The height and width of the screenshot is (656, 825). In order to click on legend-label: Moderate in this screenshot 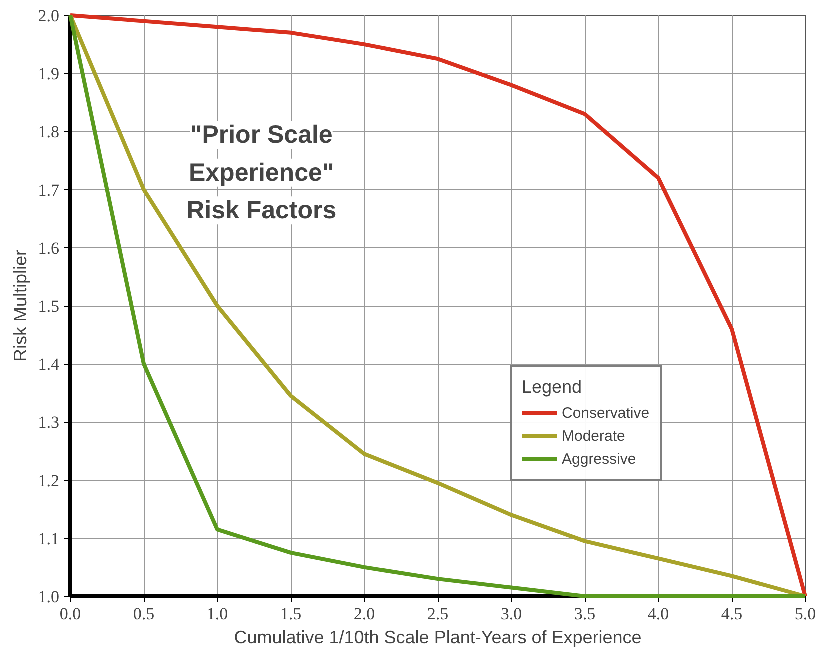, I will do `click(594, 436)`.